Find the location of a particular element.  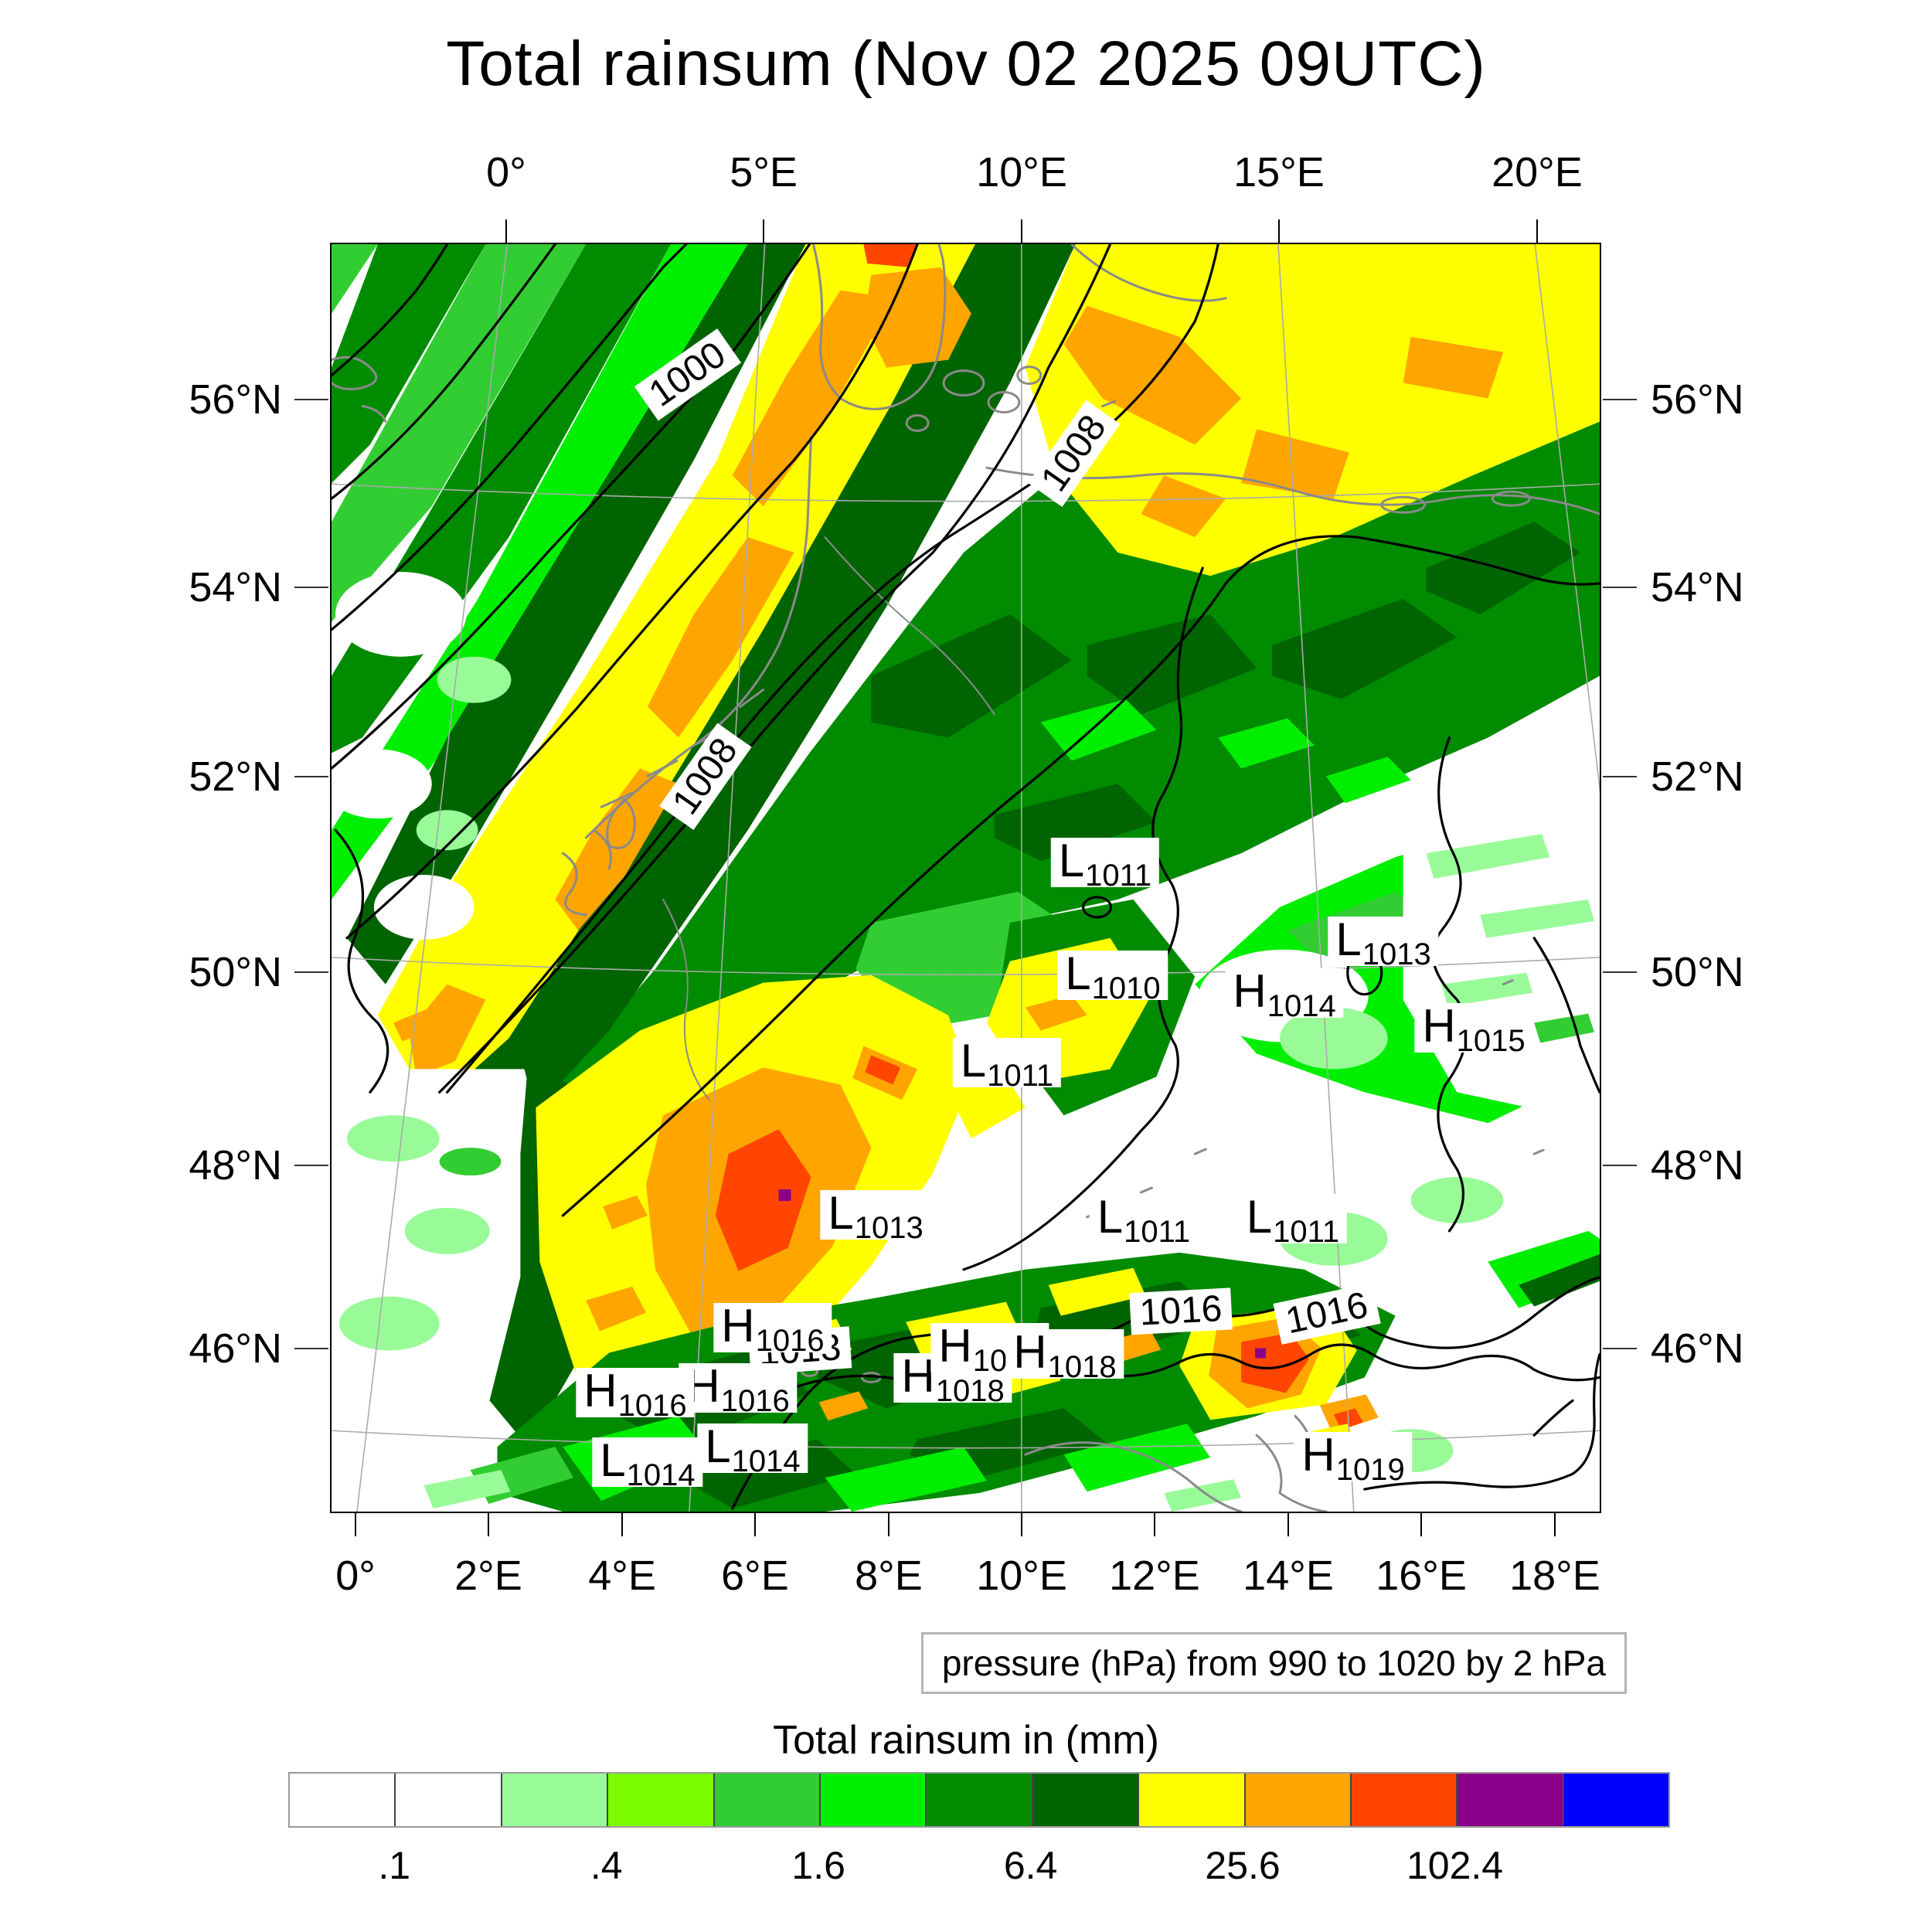

bottom-axis-label: 14°E is located at coordinates (1289, 1576).